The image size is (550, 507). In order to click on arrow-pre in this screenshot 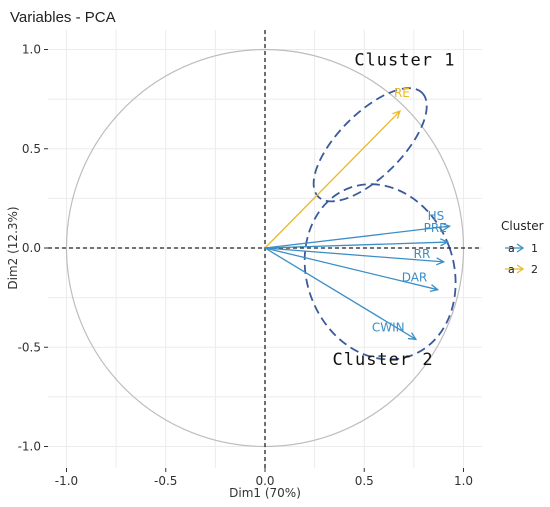, I will do `click(356, 245)`.